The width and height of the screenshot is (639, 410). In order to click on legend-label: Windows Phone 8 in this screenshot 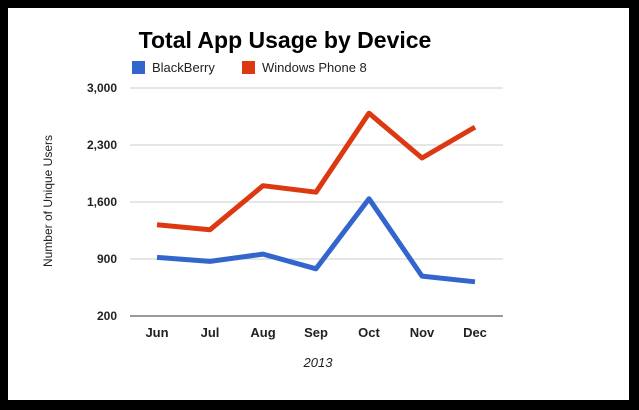, I will do `click(314, 67)`.